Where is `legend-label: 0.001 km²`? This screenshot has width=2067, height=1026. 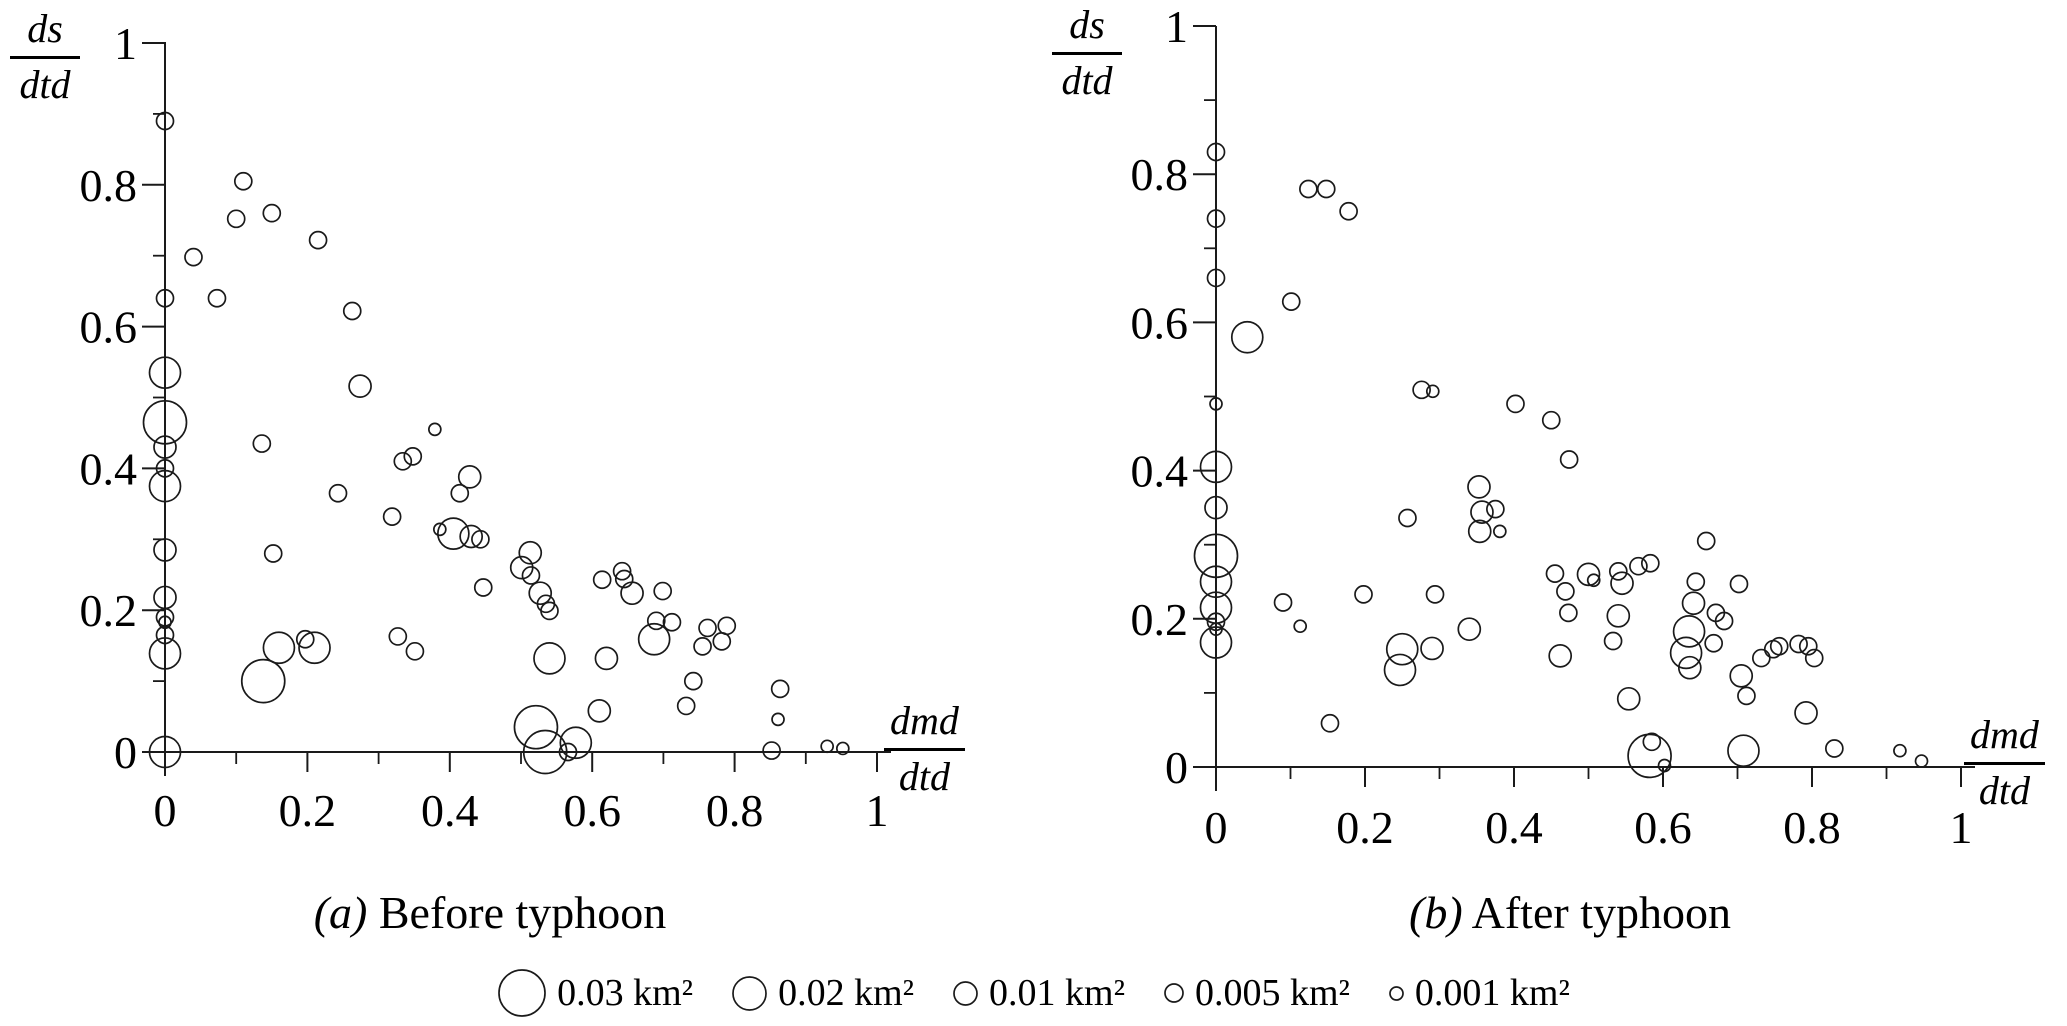 legend-label: 0.001 km² is located at coordinates (1492, 993).